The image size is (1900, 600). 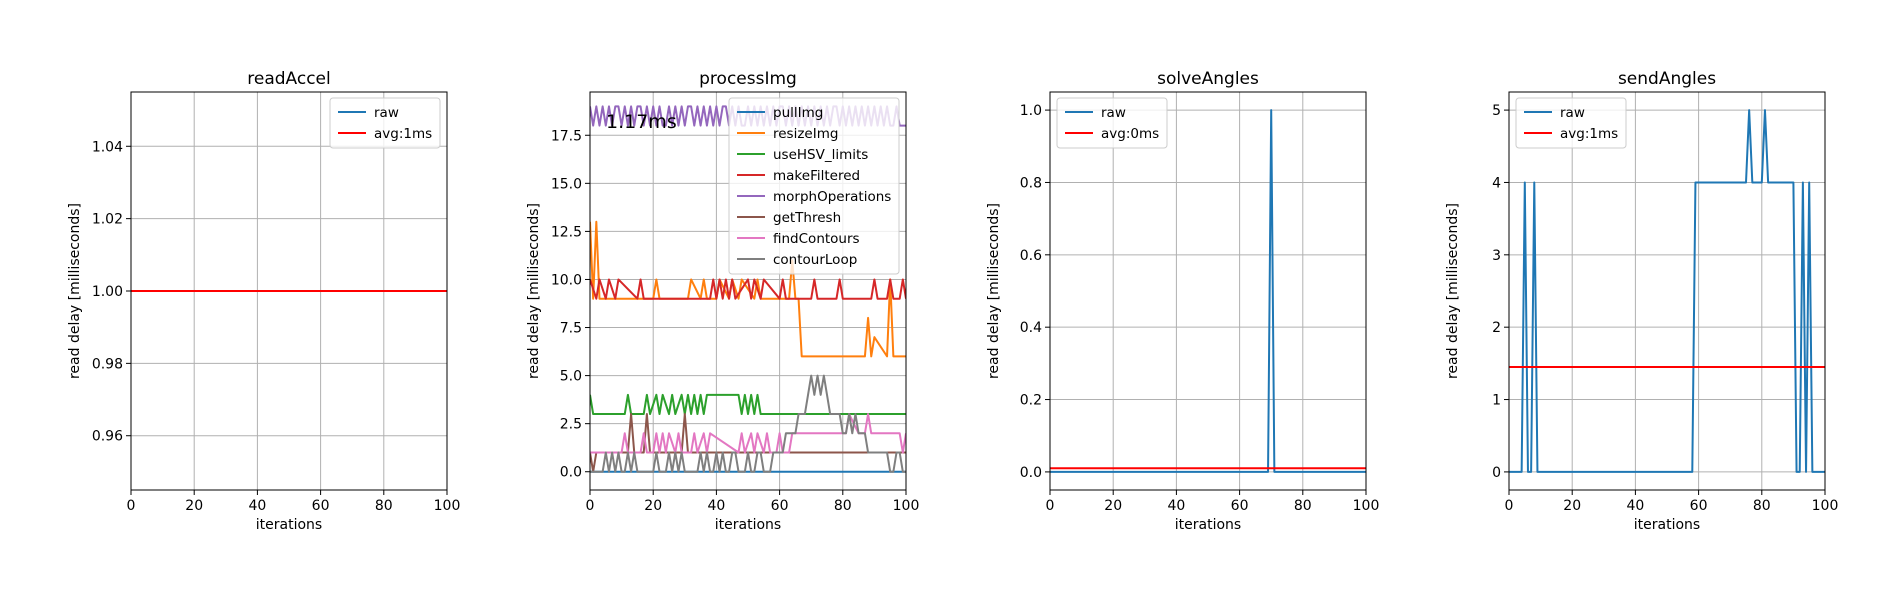 I want to click on y-tick-label: 3, so click(x=1496, y=256).